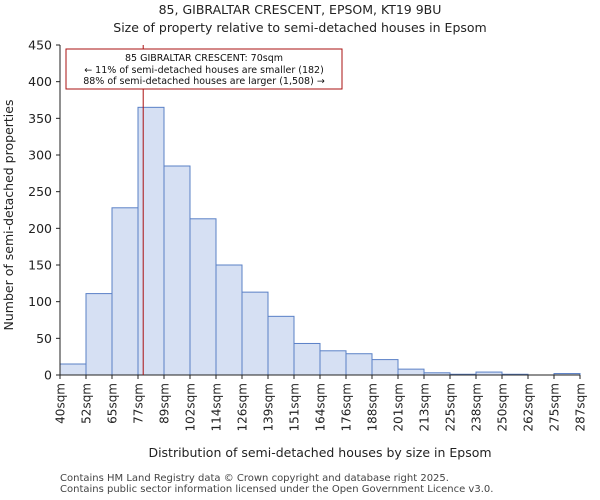 Image resolution: width=600 pixels, height=500 pixels. I want to click on x-tick-label: 40sqm, so click(61, 403).